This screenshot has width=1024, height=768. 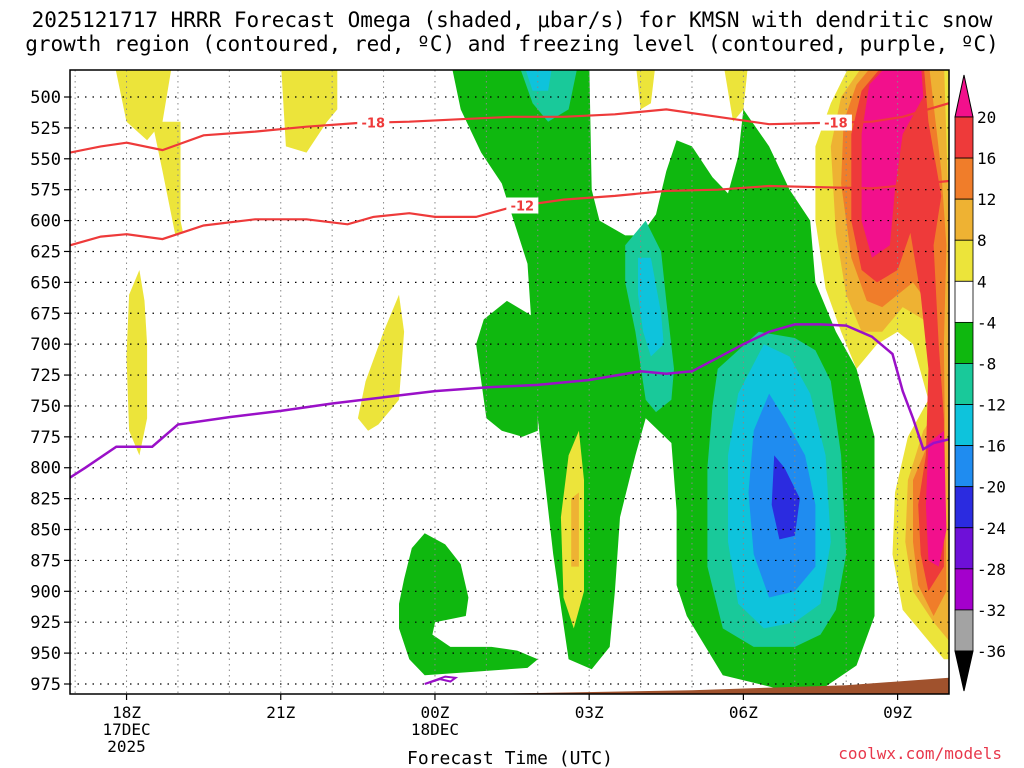 I want to click on y-tick-label: 675, so click(x=45, y=314).